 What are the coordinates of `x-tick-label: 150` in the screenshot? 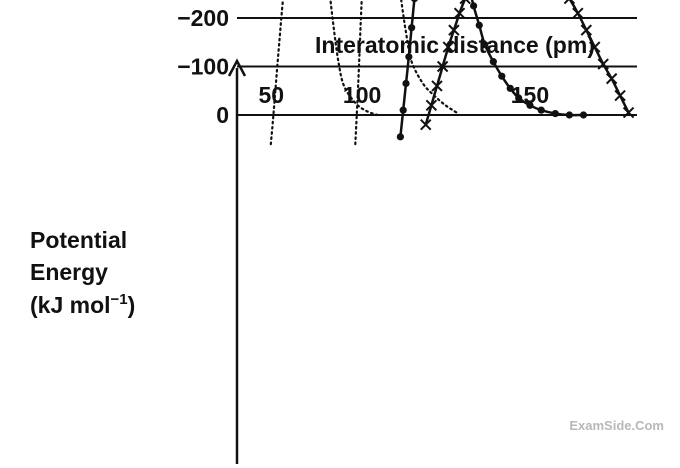 It's located at (530, 95).